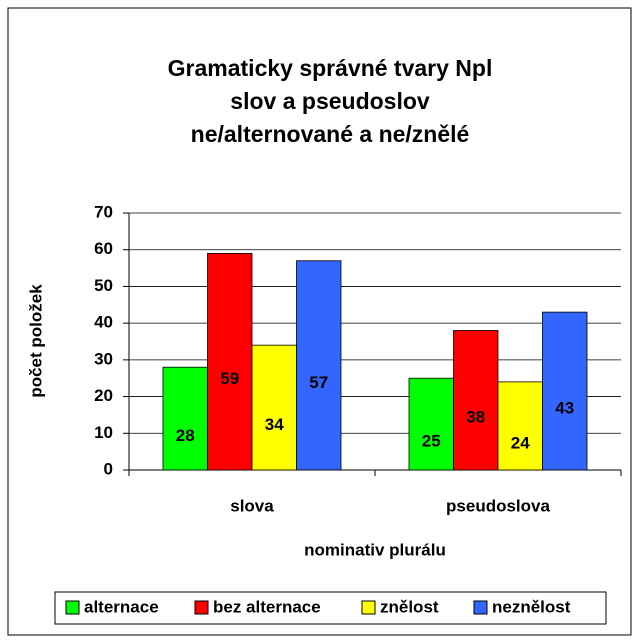  I want to click on chart-title: slov a pseudoslov, so click(330, 101).